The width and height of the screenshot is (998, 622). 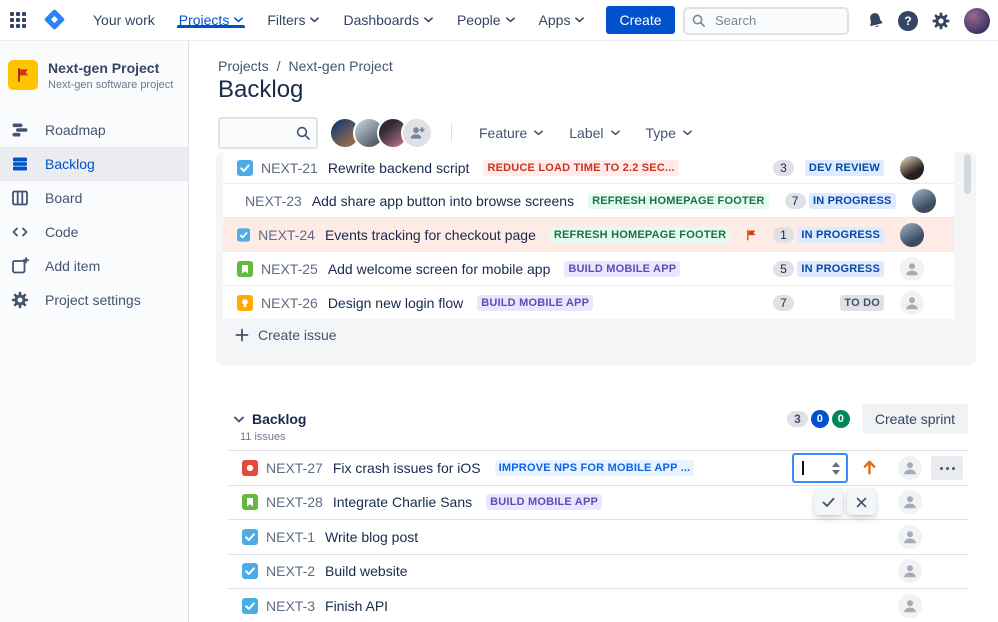 I want to click on search-input, so click(x=766, y=20).